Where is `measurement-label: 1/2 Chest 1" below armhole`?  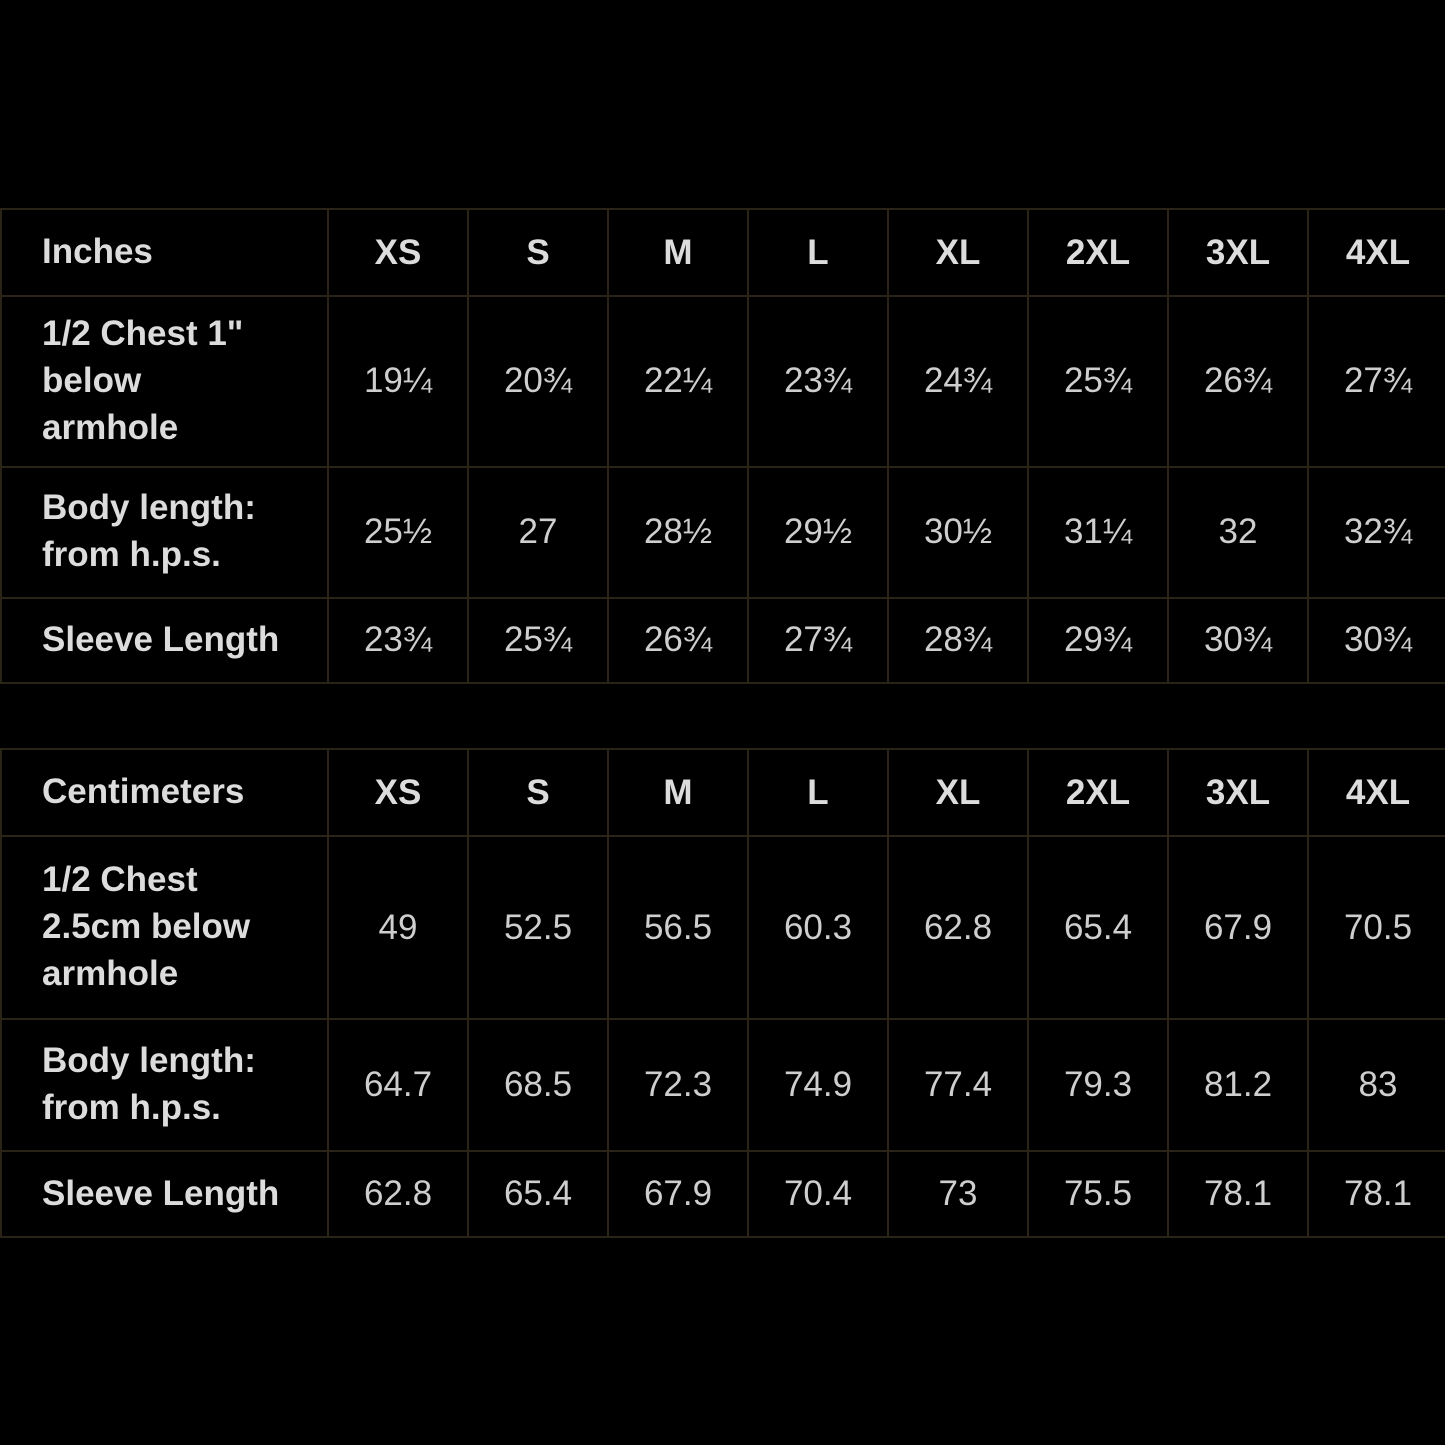
measurement-label: 1/2 Chest 1" below armhole is located at coordinates (164, 381).